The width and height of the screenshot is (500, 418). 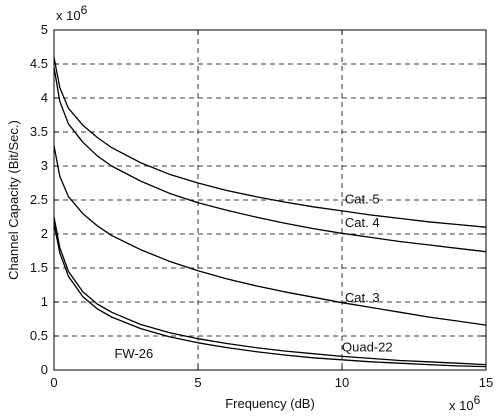 I want to click on series-annotation: FW-26, so click(x=133, y=353).